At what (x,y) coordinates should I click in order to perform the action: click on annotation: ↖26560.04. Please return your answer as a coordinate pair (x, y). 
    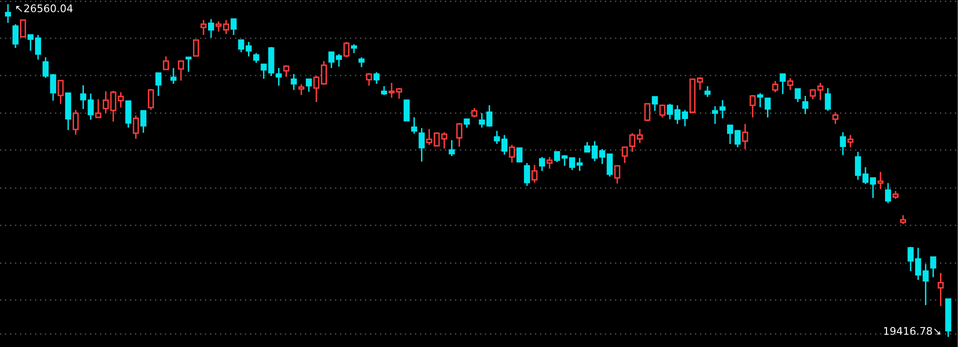
    Looking at the image, I should click on (44, 8).